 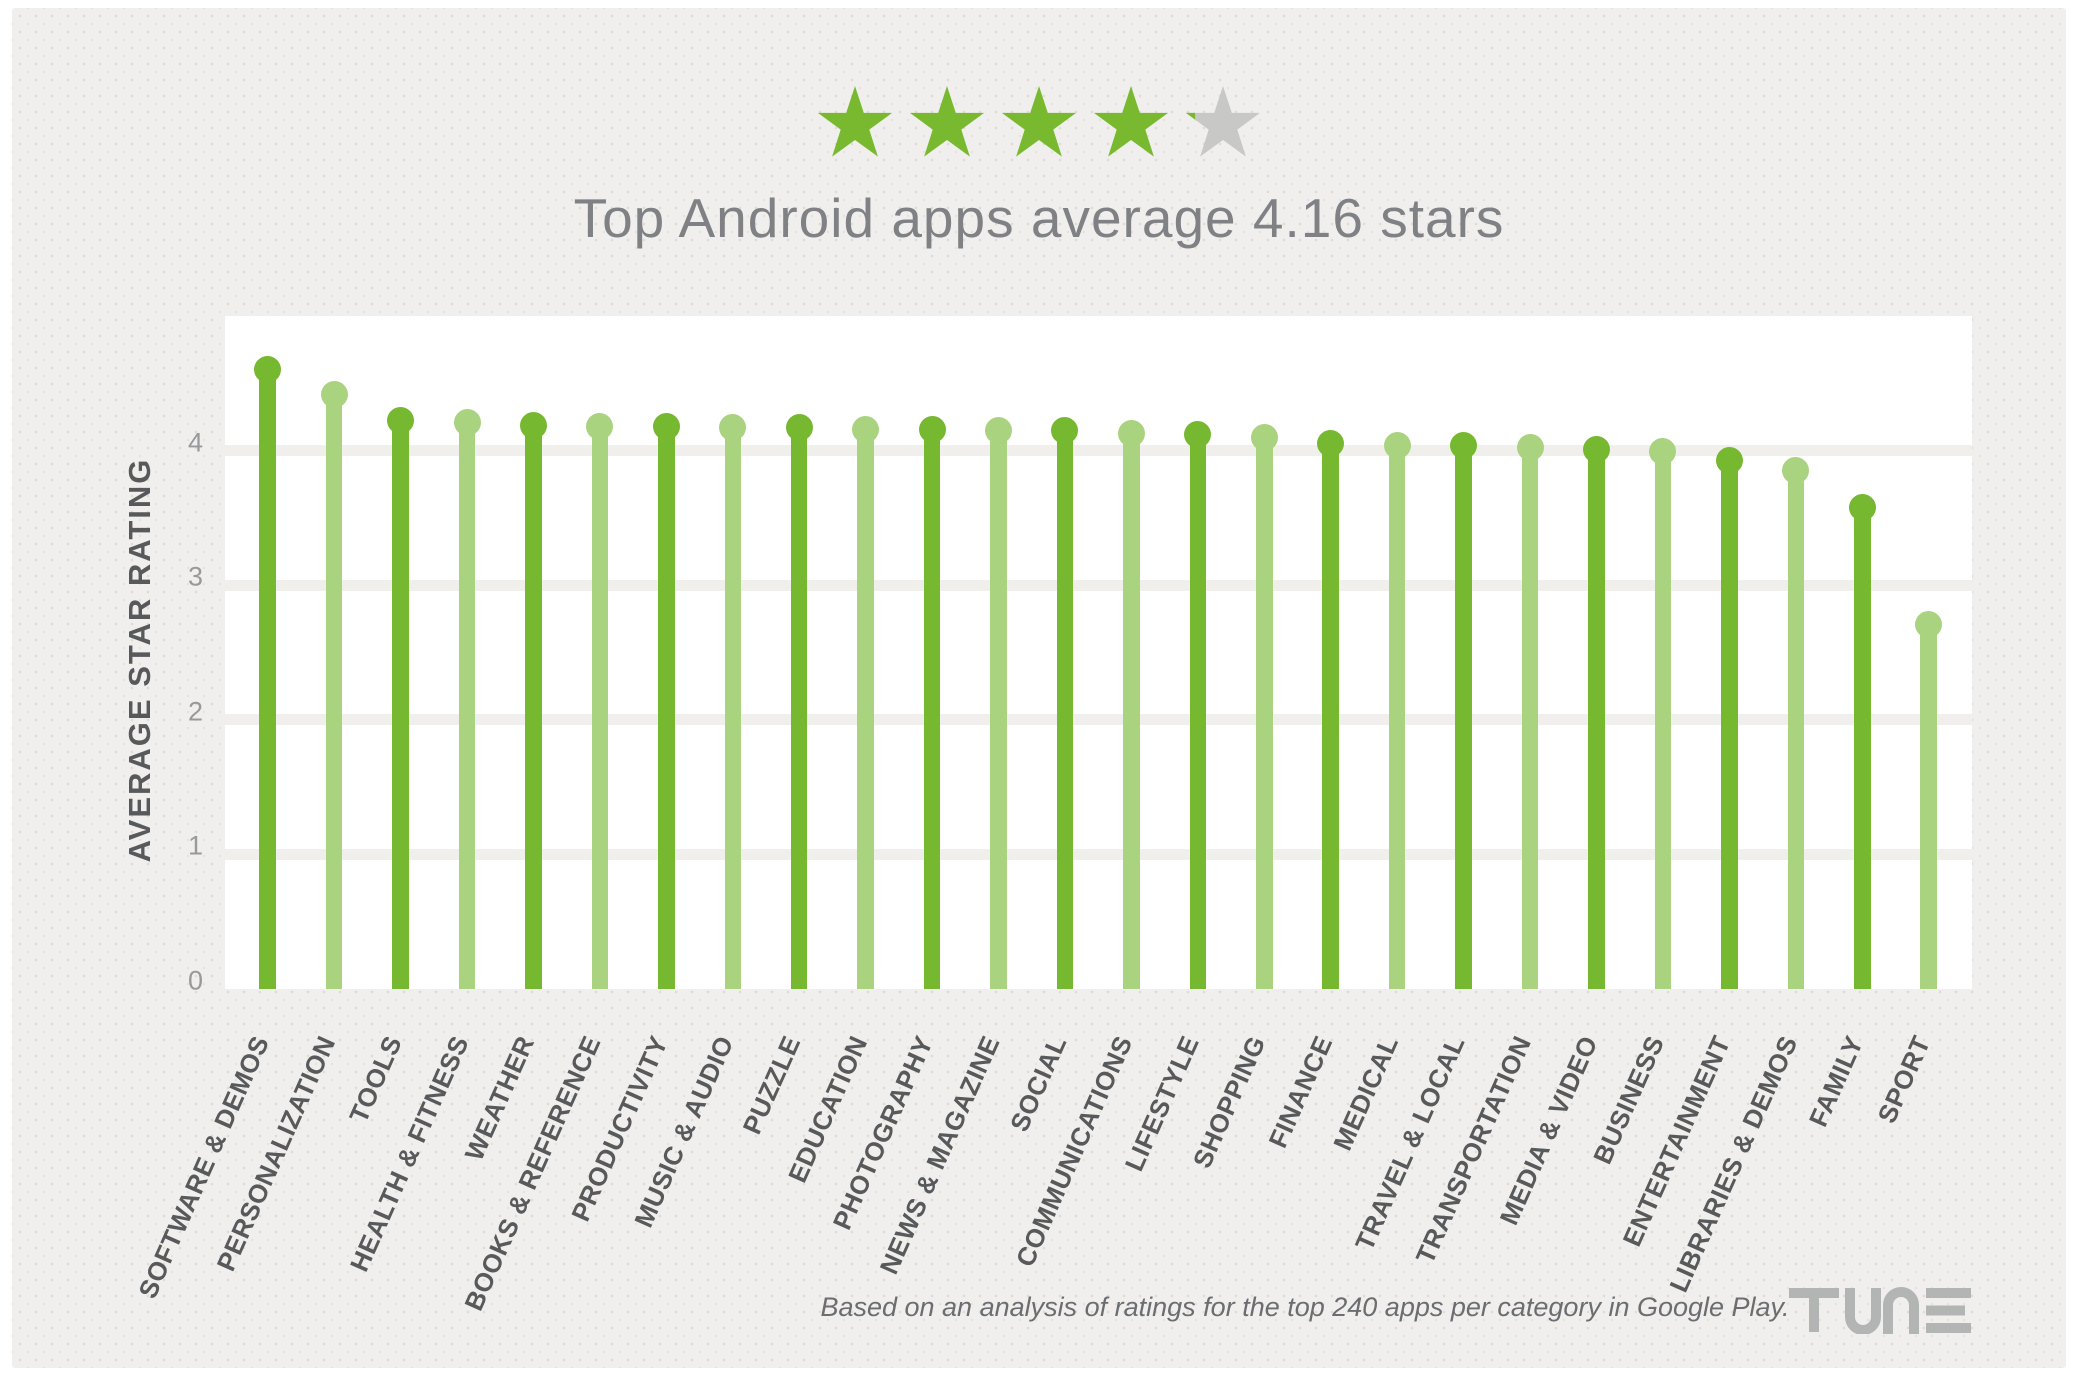 I want to click on gridline-y3, so click(x=1098, y=585).